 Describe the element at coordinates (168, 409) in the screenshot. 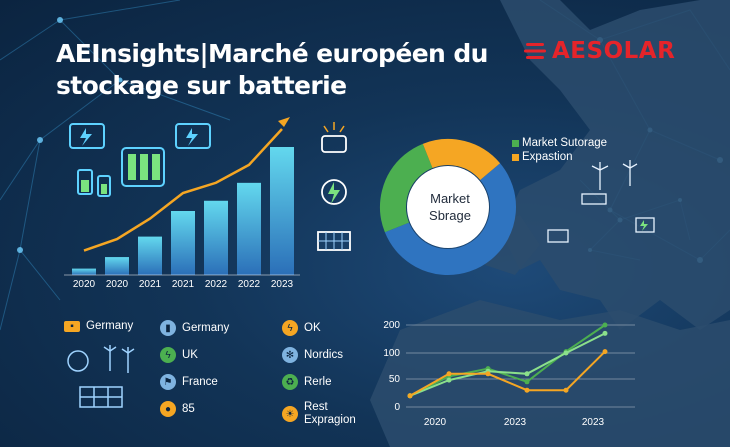

I see `coin-icon: ●` at that location.